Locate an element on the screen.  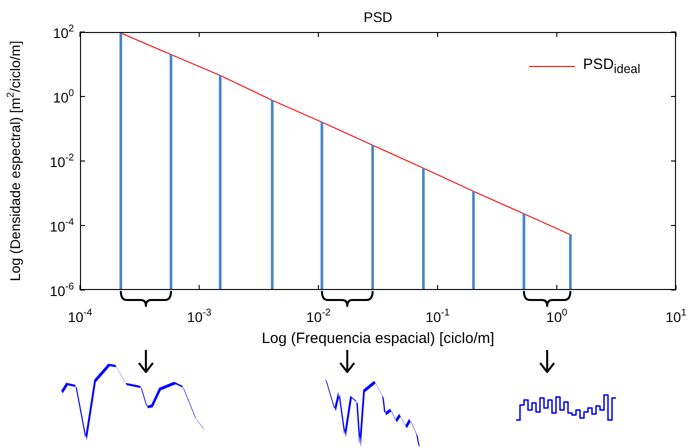
chart-title: PSD is located at coordinates (378, 17).